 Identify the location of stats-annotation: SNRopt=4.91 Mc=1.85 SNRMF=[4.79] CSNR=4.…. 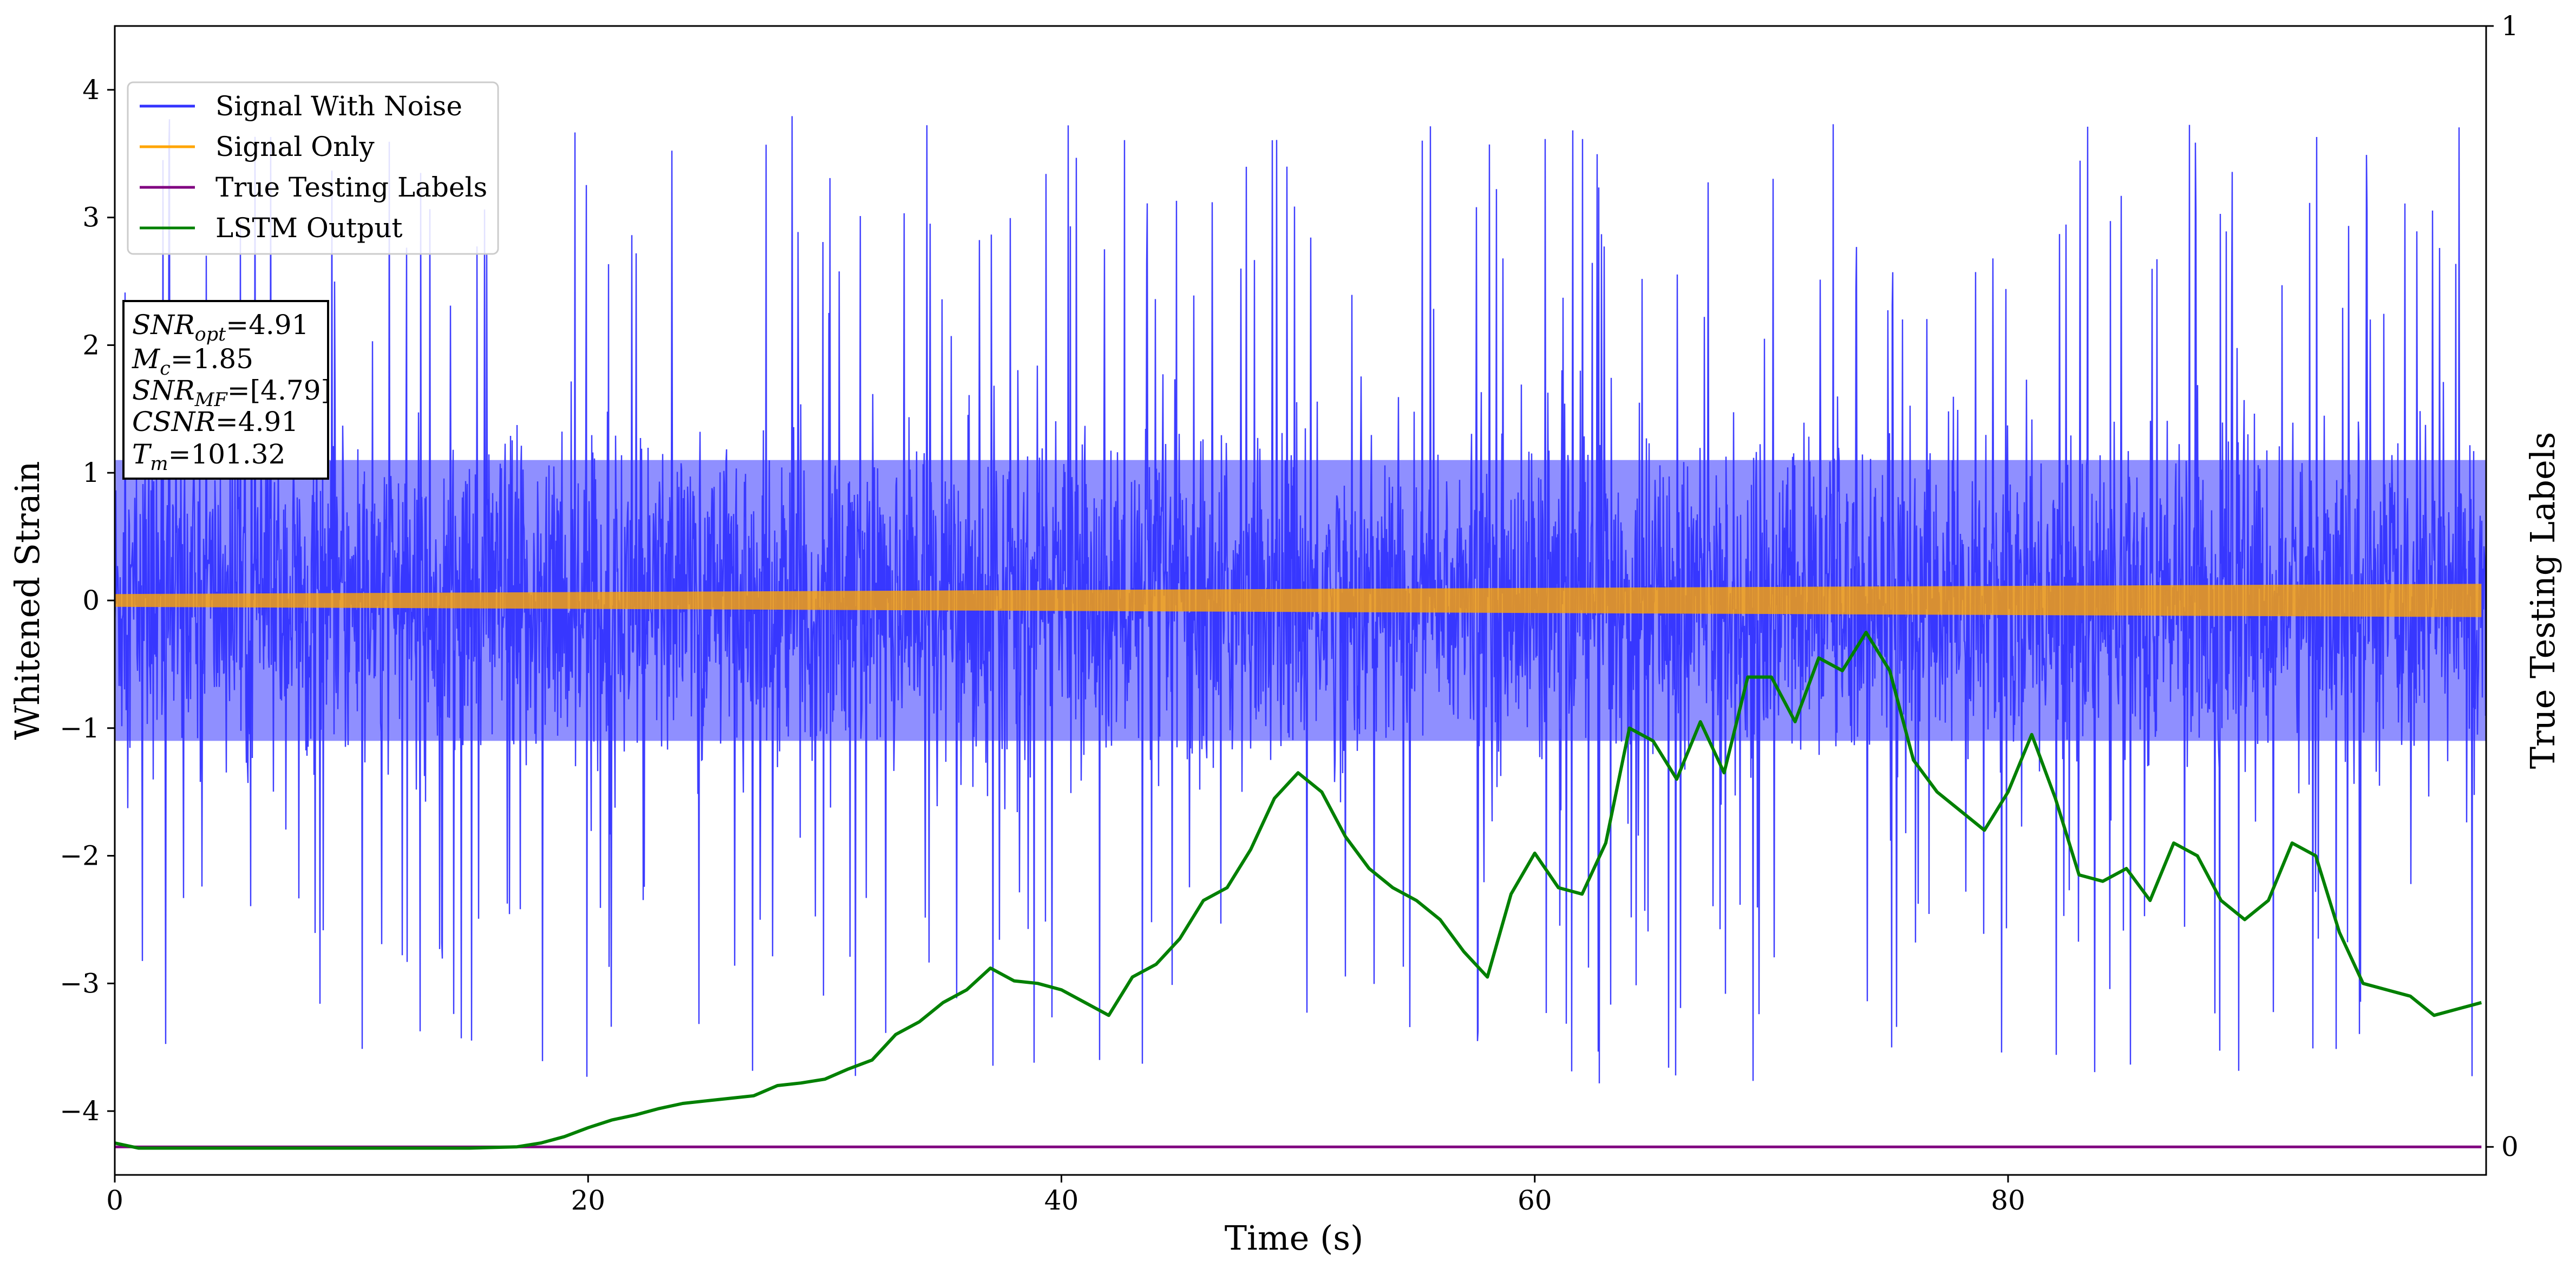
(227, 390).